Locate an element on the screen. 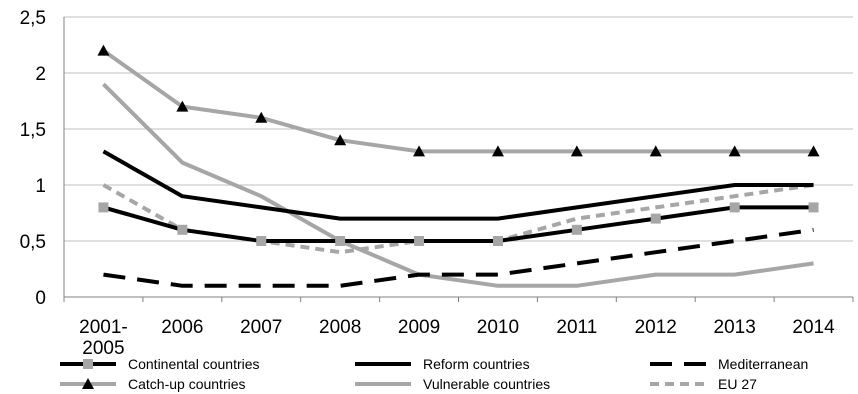 The image size is (858, 394). x-tick-label-line: 2007 is located at coordinates (261, 327).